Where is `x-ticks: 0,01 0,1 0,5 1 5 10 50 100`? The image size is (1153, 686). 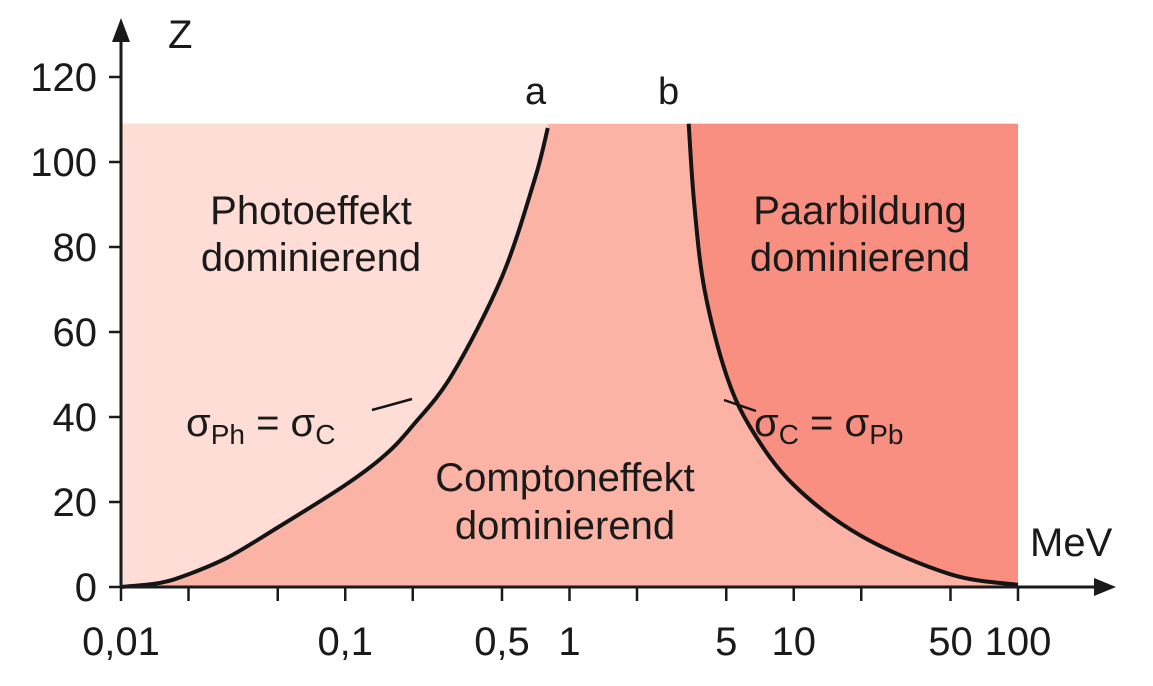 x-ticks: 0,01 0,1 0,5 1 5 10 50 100 is located at coordinates (566, 625).